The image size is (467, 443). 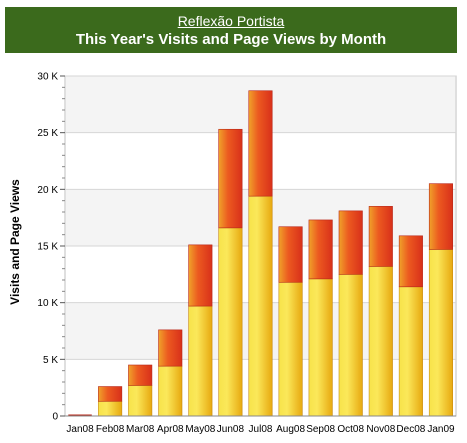 What do you see at coordinates (50, 360) in the screenshot?
I see `y-tick-label: 5 K` at bounding box center [50, 360].